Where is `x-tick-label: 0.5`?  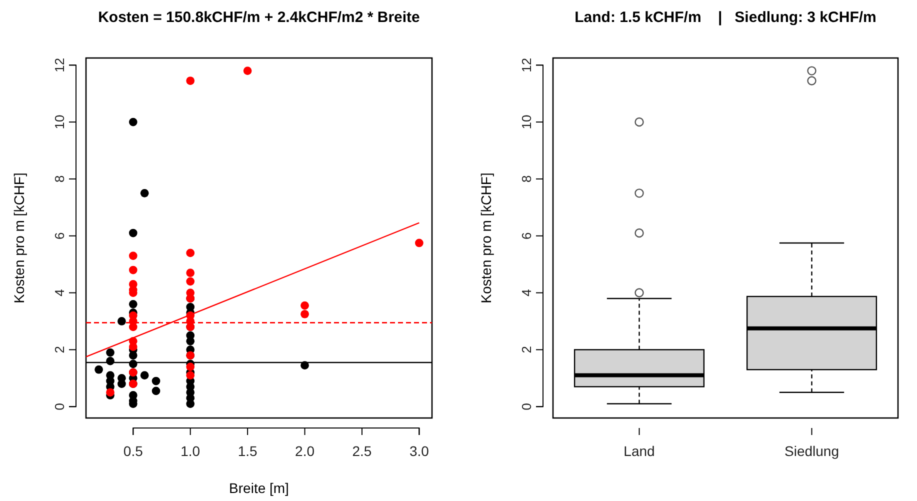 x-tick-label: 0.5 is located at coordinates (133, 451).